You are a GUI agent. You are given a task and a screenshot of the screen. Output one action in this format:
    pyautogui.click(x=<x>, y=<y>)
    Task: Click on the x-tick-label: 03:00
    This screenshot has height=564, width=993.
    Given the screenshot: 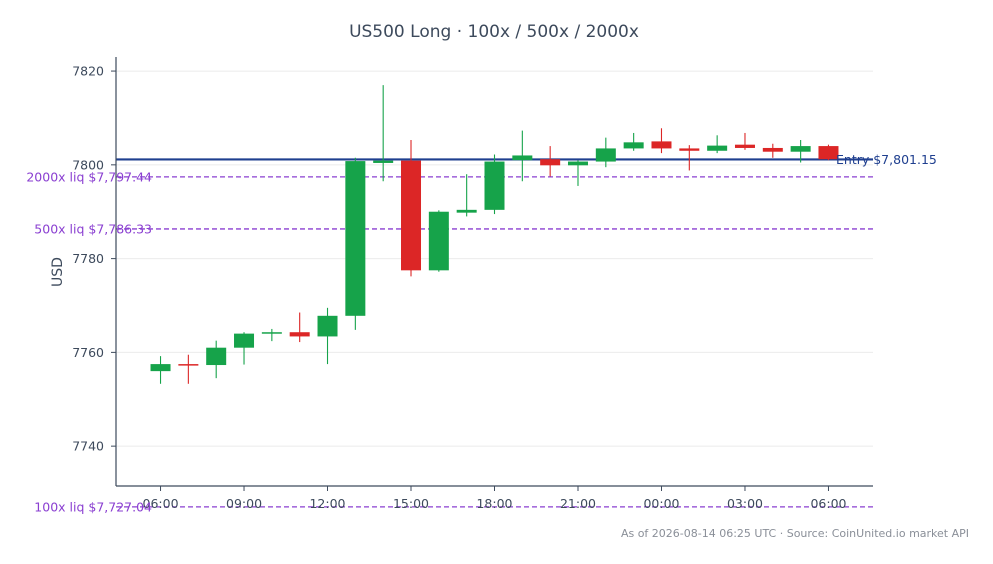 What is the action you would take?
    pyautogui.click(x=745, y=503)
    